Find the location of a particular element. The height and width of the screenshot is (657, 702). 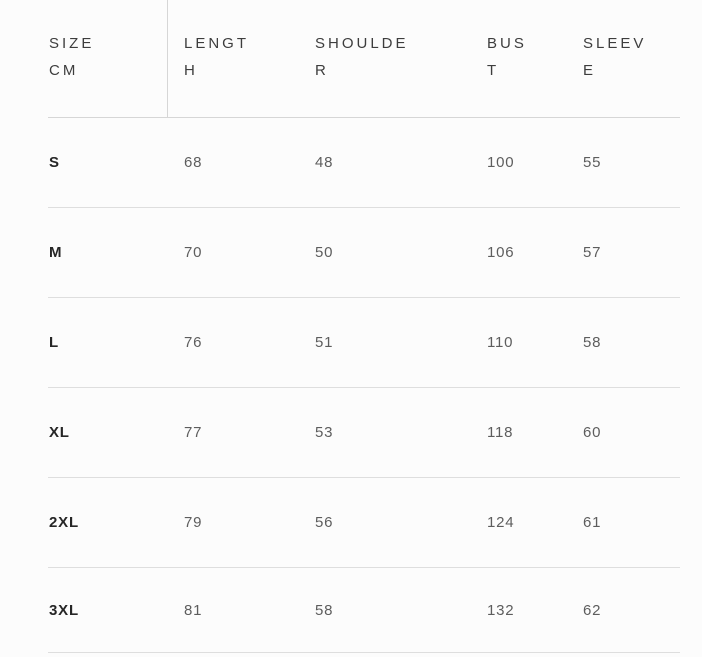

bust-value: 132 is located at coordinates (501, 610).